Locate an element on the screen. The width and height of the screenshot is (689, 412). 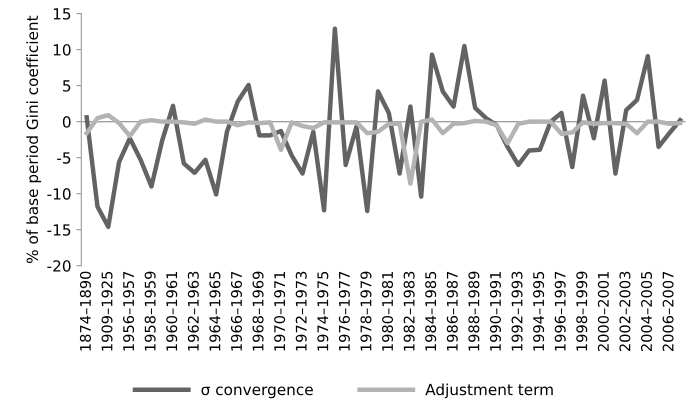
y-tick-label: 10 is located at coordinates (62, 50).